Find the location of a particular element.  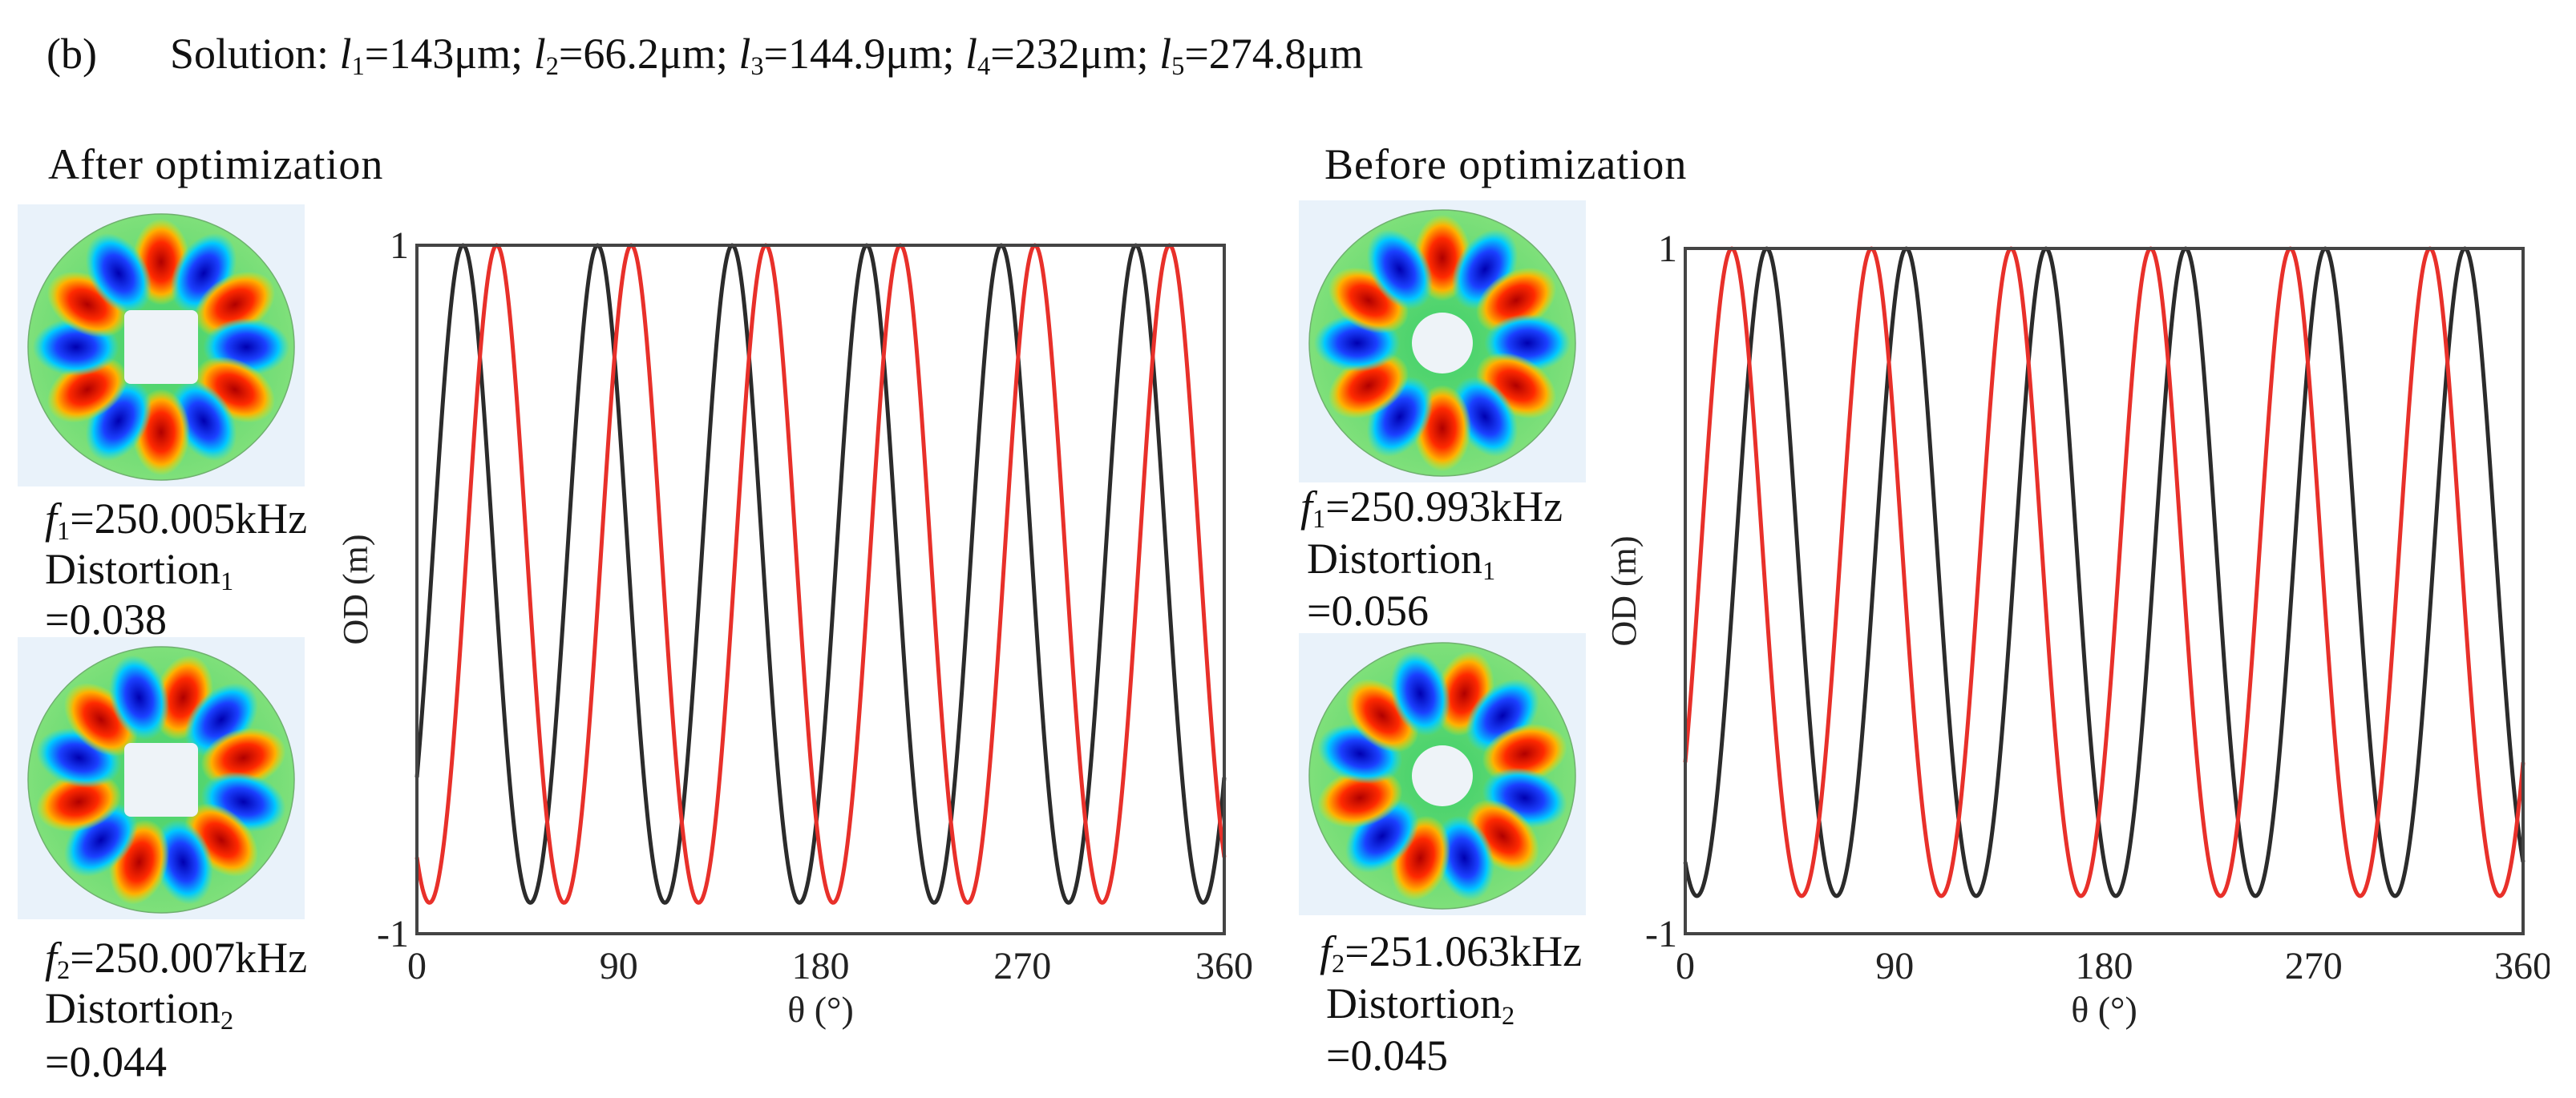

mode1-distortion-value-after: =0.038 is located at coordinates (106, 619).